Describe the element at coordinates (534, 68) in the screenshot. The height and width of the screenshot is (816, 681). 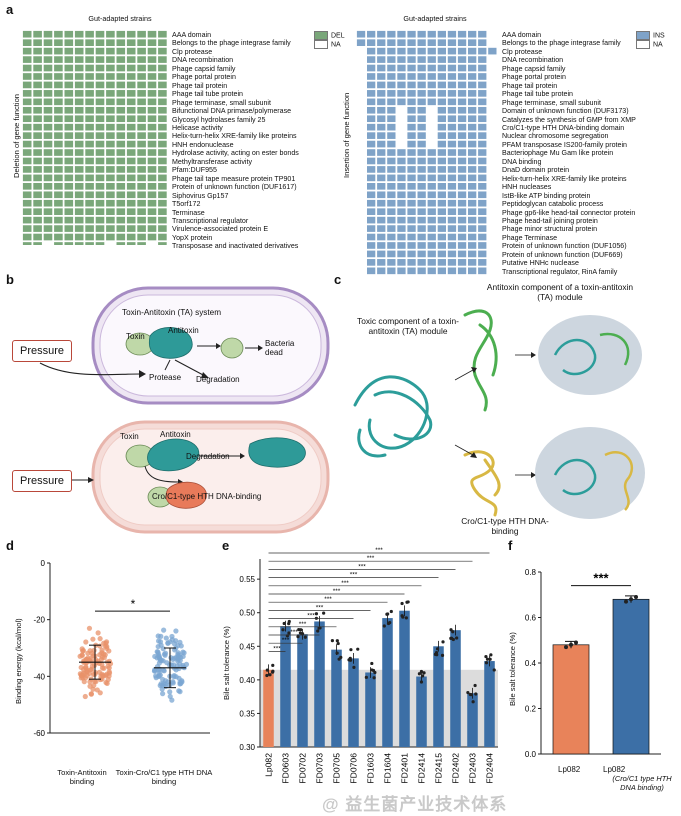
I see `heatmap-row-label: Phage capsid family` at that location.